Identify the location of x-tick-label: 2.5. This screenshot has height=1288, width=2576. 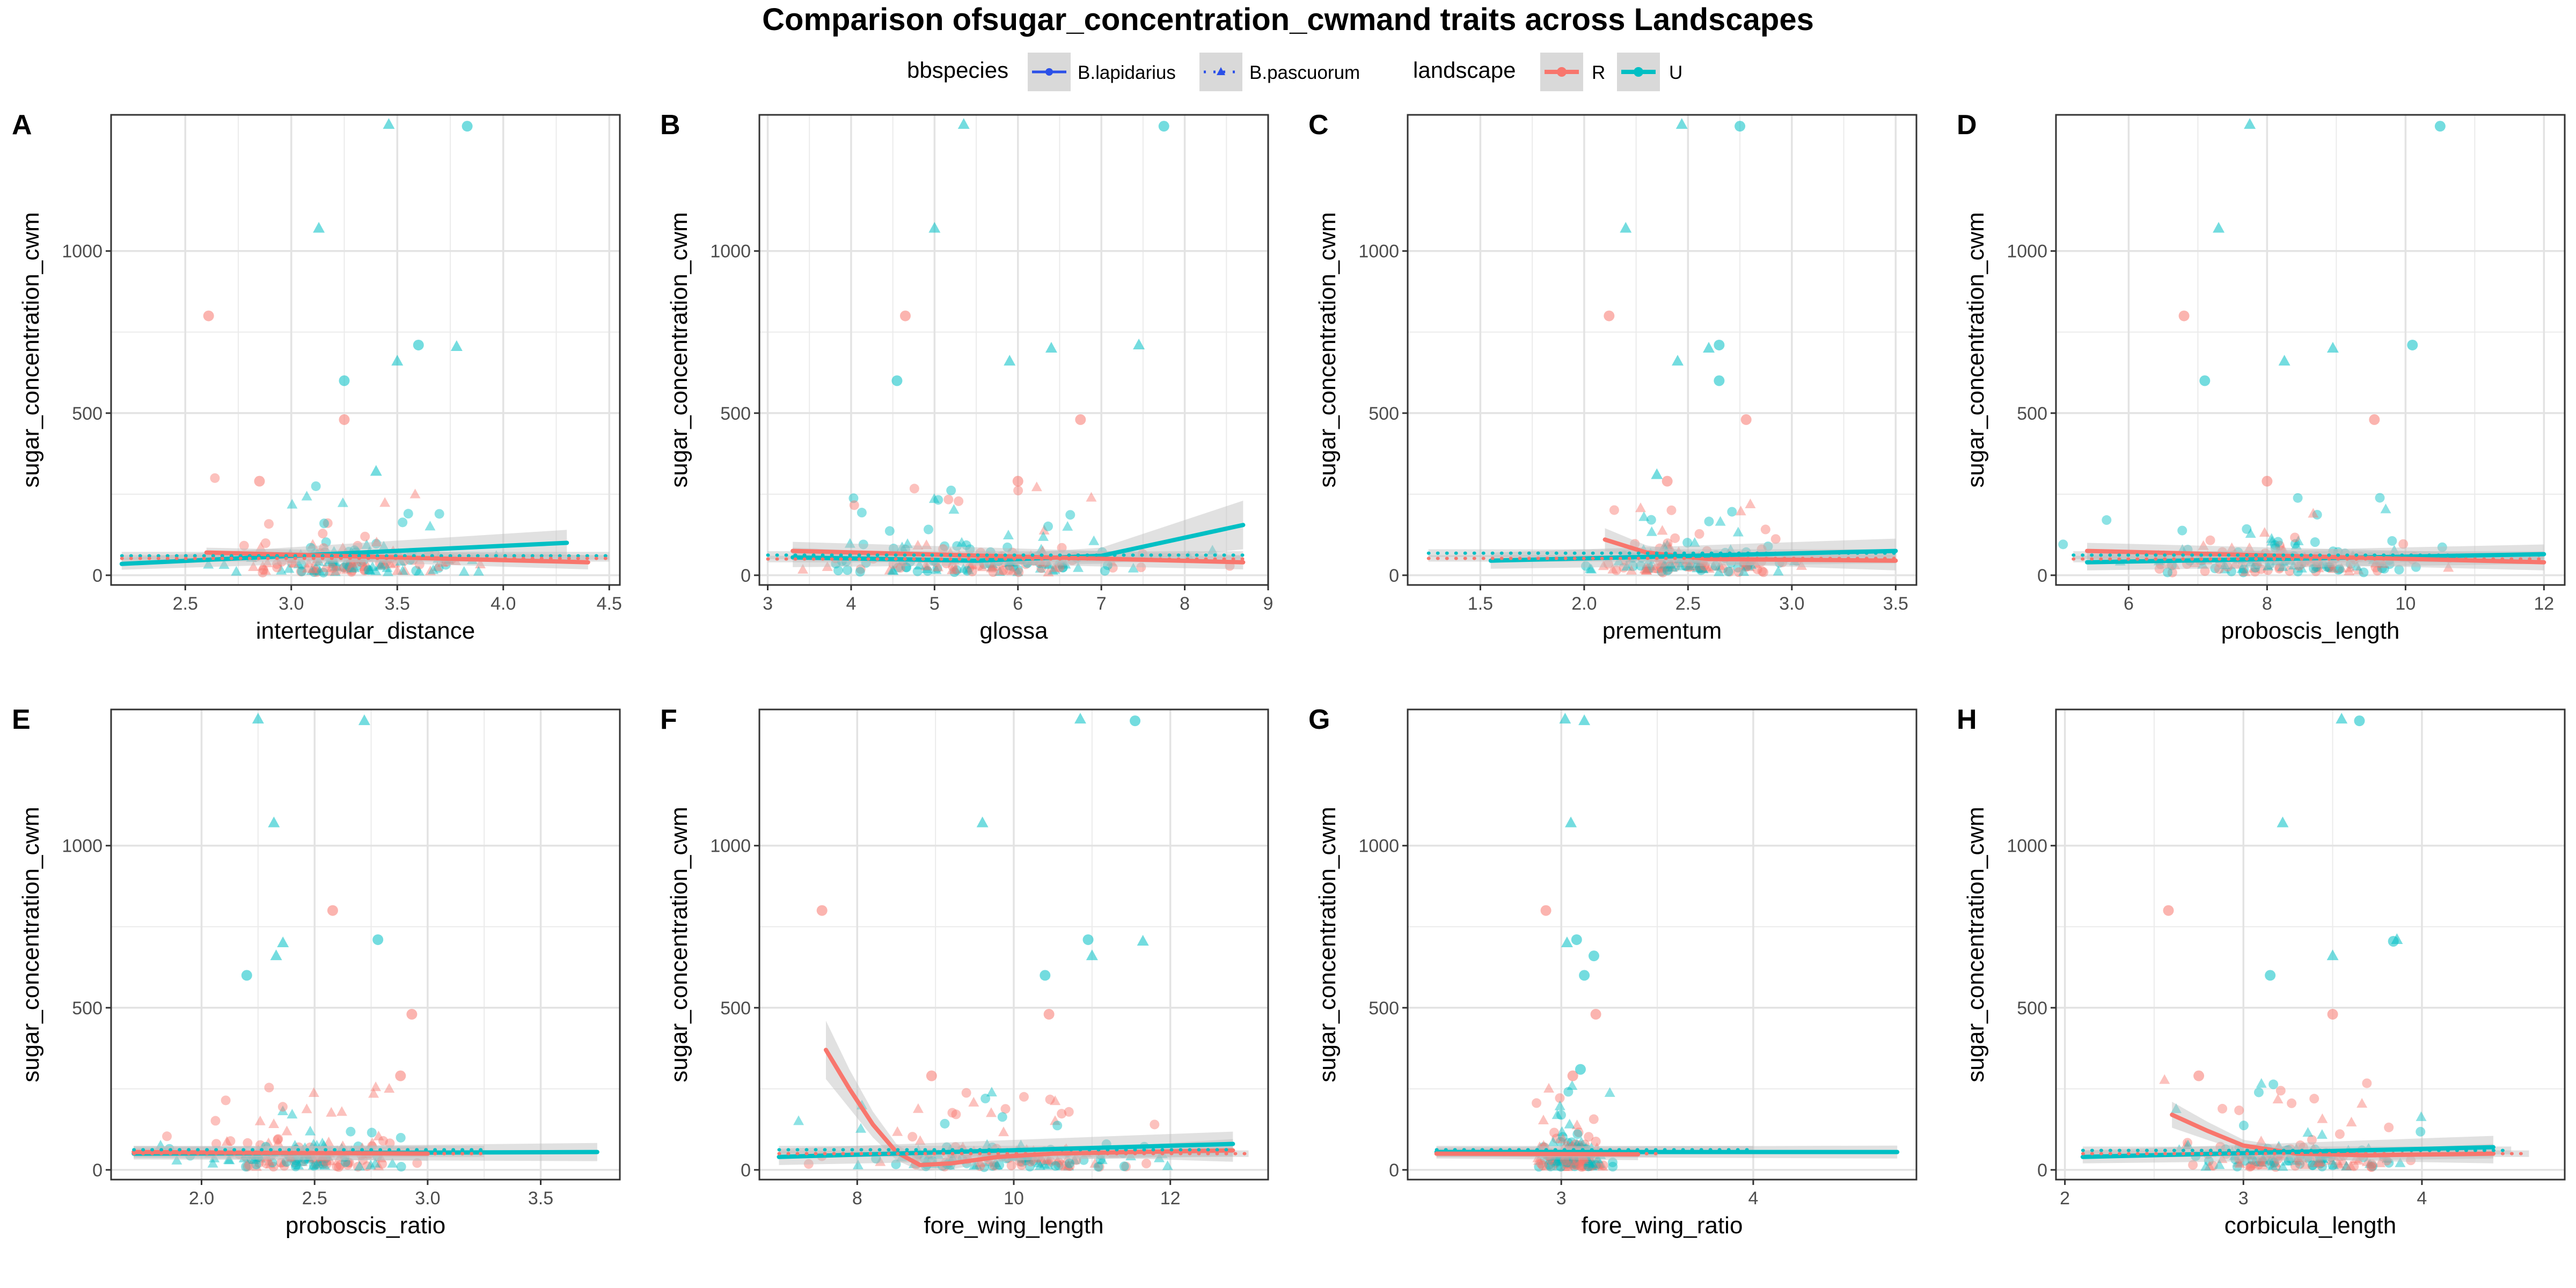
(314, 1198).